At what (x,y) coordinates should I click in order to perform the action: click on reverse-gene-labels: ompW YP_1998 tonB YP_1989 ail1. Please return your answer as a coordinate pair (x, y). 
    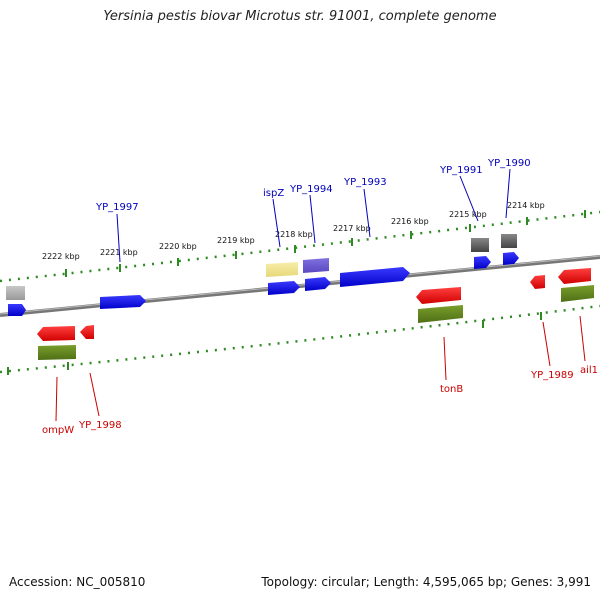
    Looking at the image, I should click on (320, 400).